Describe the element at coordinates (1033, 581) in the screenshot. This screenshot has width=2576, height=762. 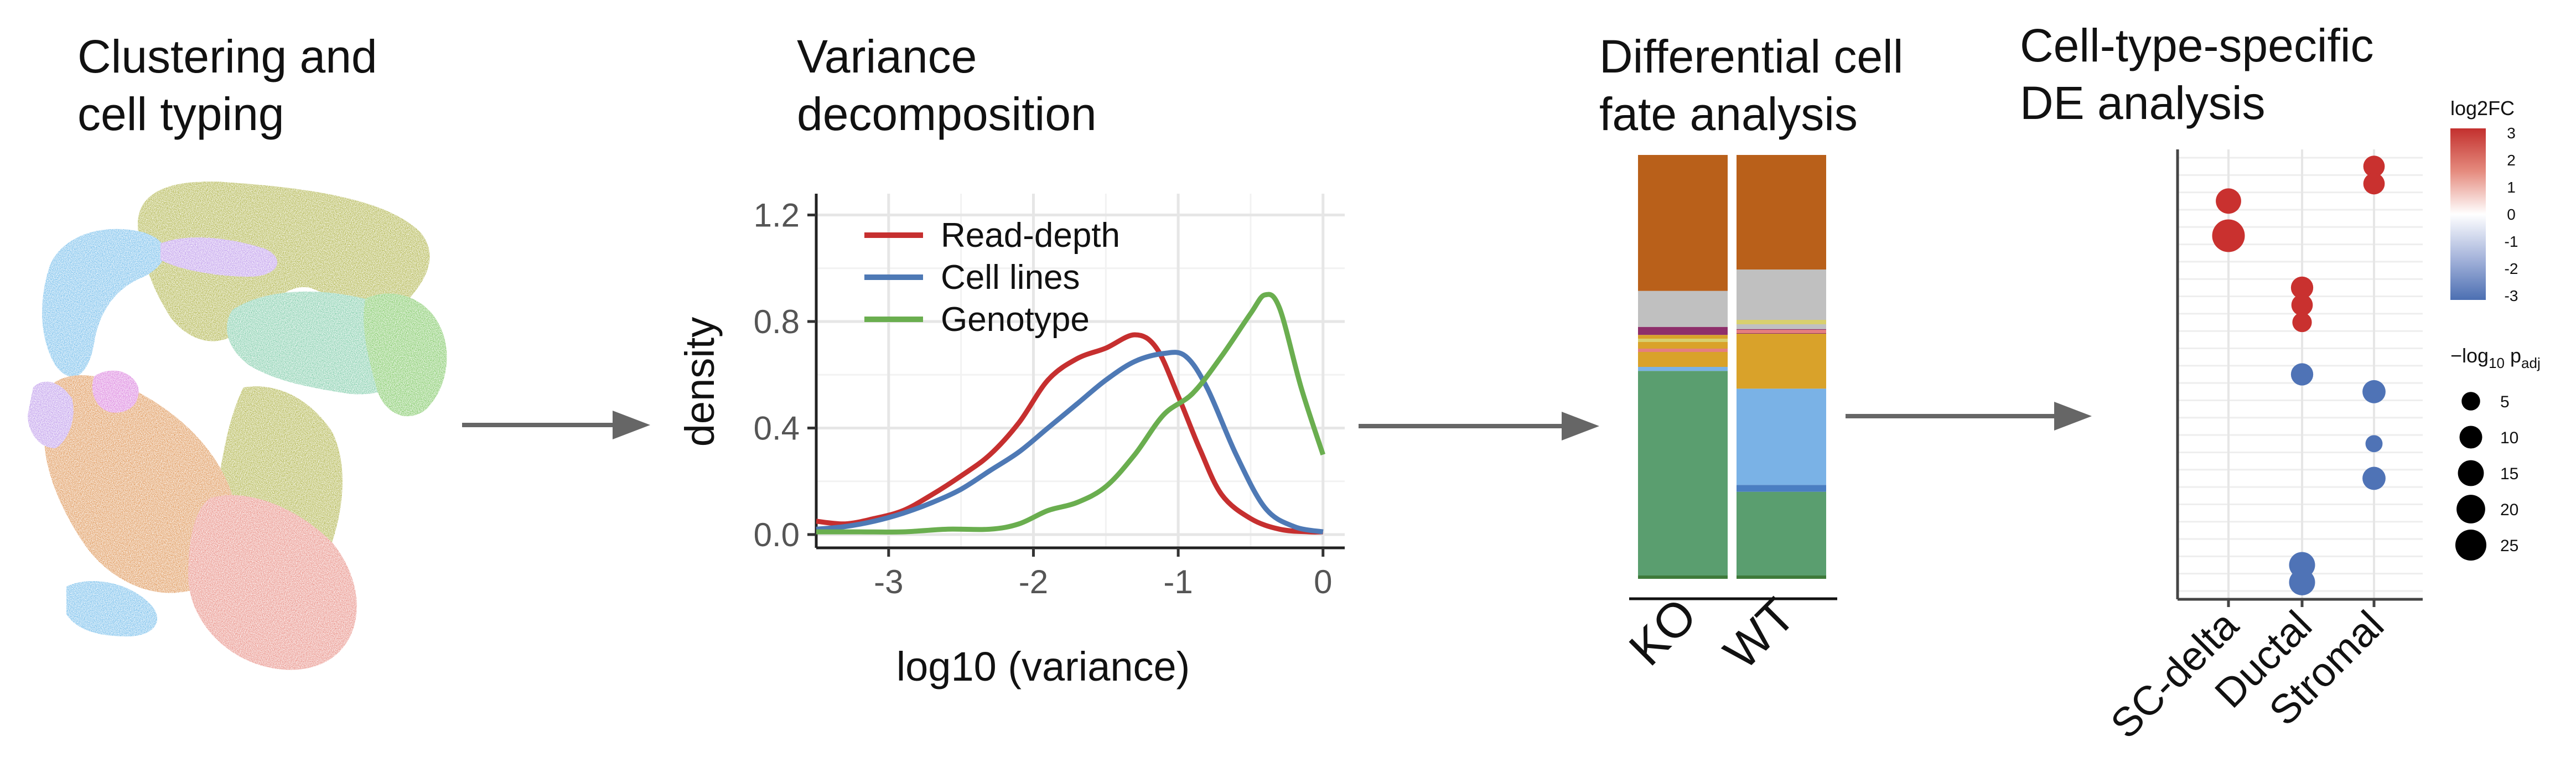
I see `density-x-tick-label: -2` at that location.